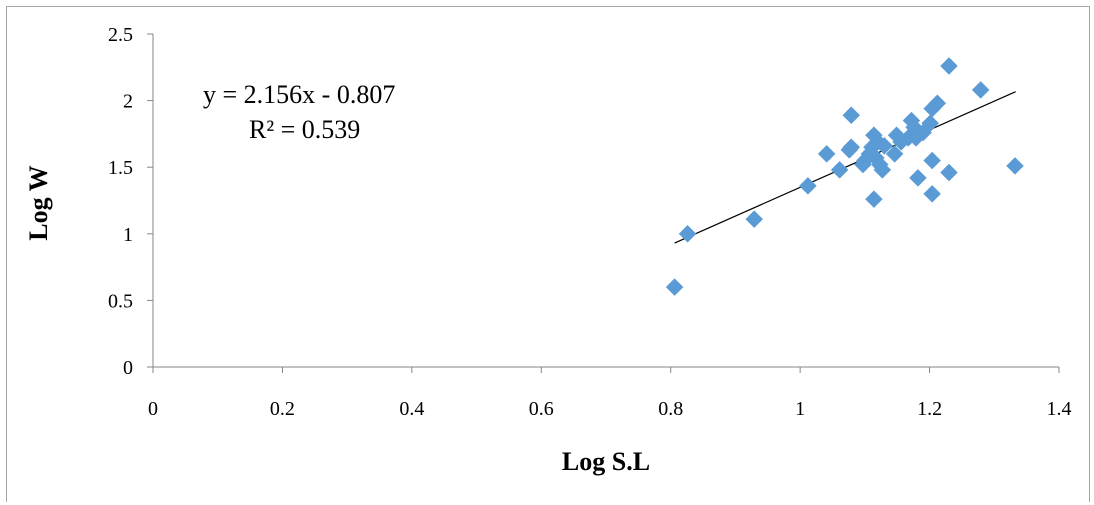 The height and width of the screenshot is (505, 1094). Describe the element at coordinates (153, 409) in the screenshot. I see `x-tick-label: 0` at that location.